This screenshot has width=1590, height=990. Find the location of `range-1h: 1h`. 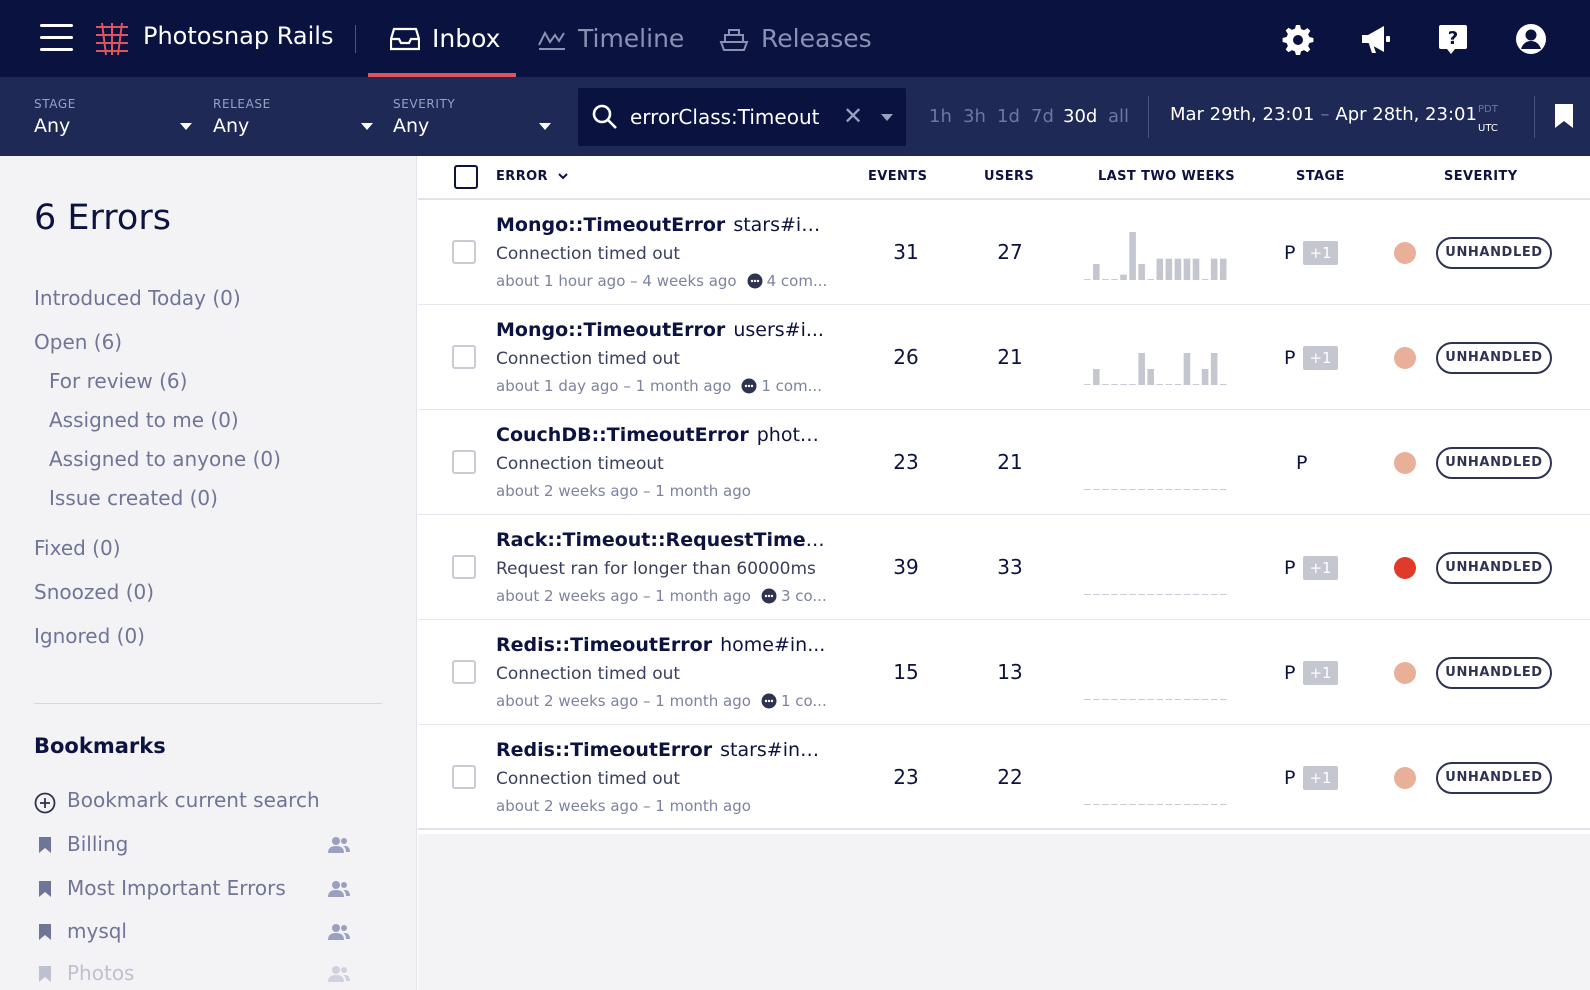

range-1h: 1h is located at coordinates (940, 116).